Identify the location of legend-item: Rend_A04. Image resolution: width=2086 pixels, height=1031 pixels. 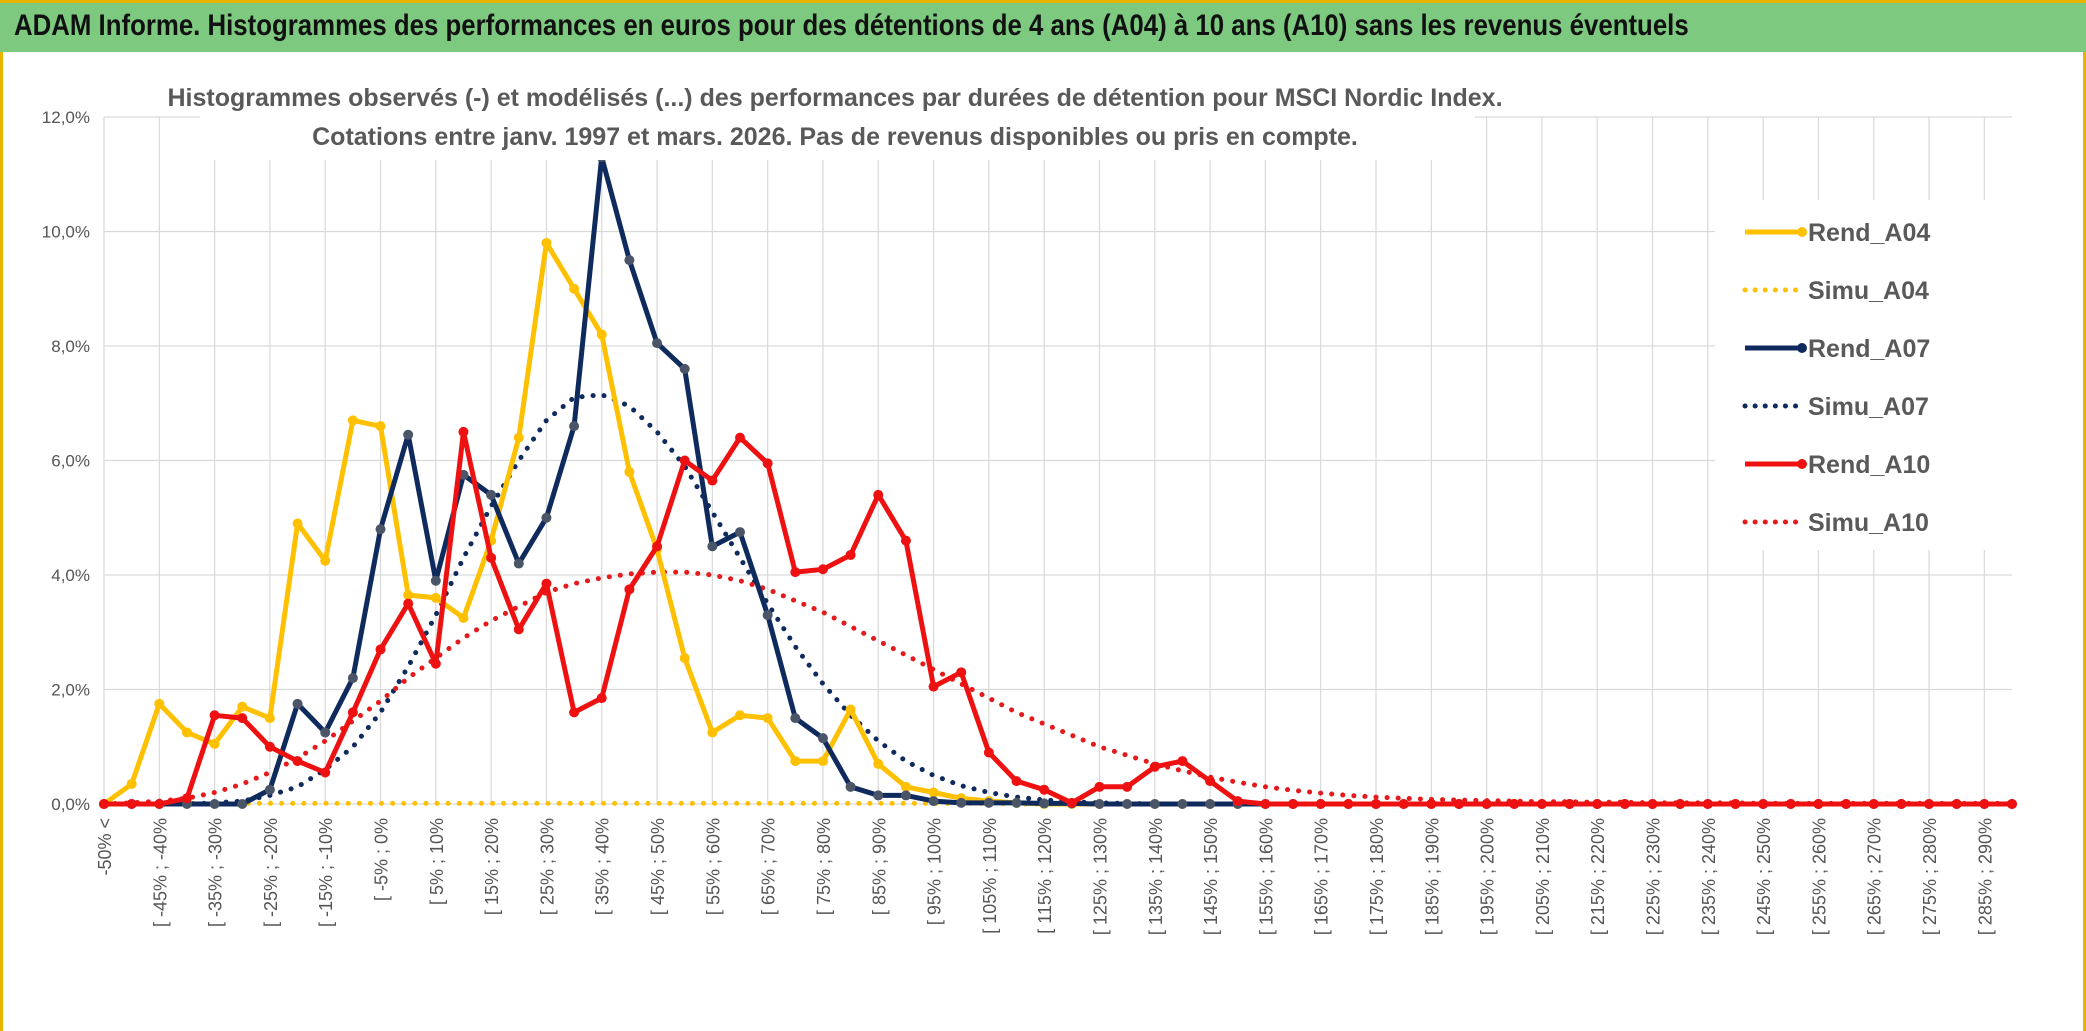
(1837, 233).